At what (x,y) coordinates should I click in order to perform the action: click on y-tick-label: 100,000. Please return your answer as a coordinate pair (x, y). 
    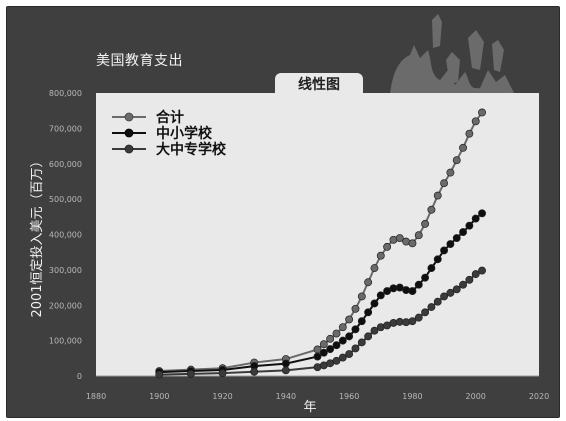
    Looking at the image, I should click on (65, 341).